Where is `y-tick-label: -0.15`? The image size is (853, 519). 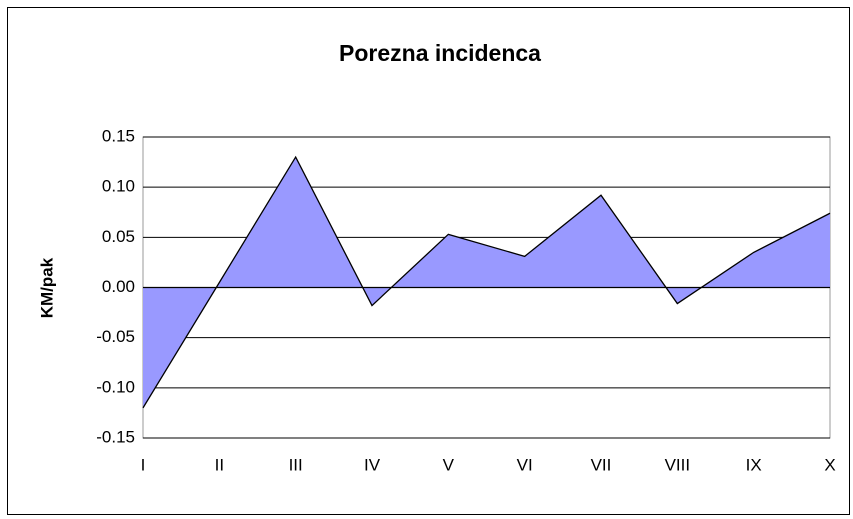 y-tick-label: -0.15 is located at coordinates (115, 436).